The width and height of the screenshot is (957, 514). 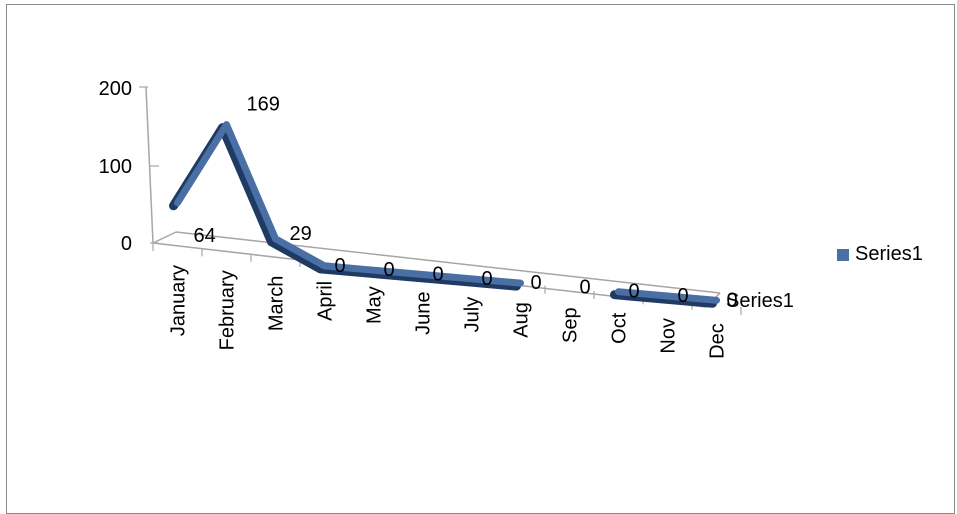 What do you see at coordinates (205, 236) in the screenshot?
I see `data-label: 64` at bounding box center [205, 236].